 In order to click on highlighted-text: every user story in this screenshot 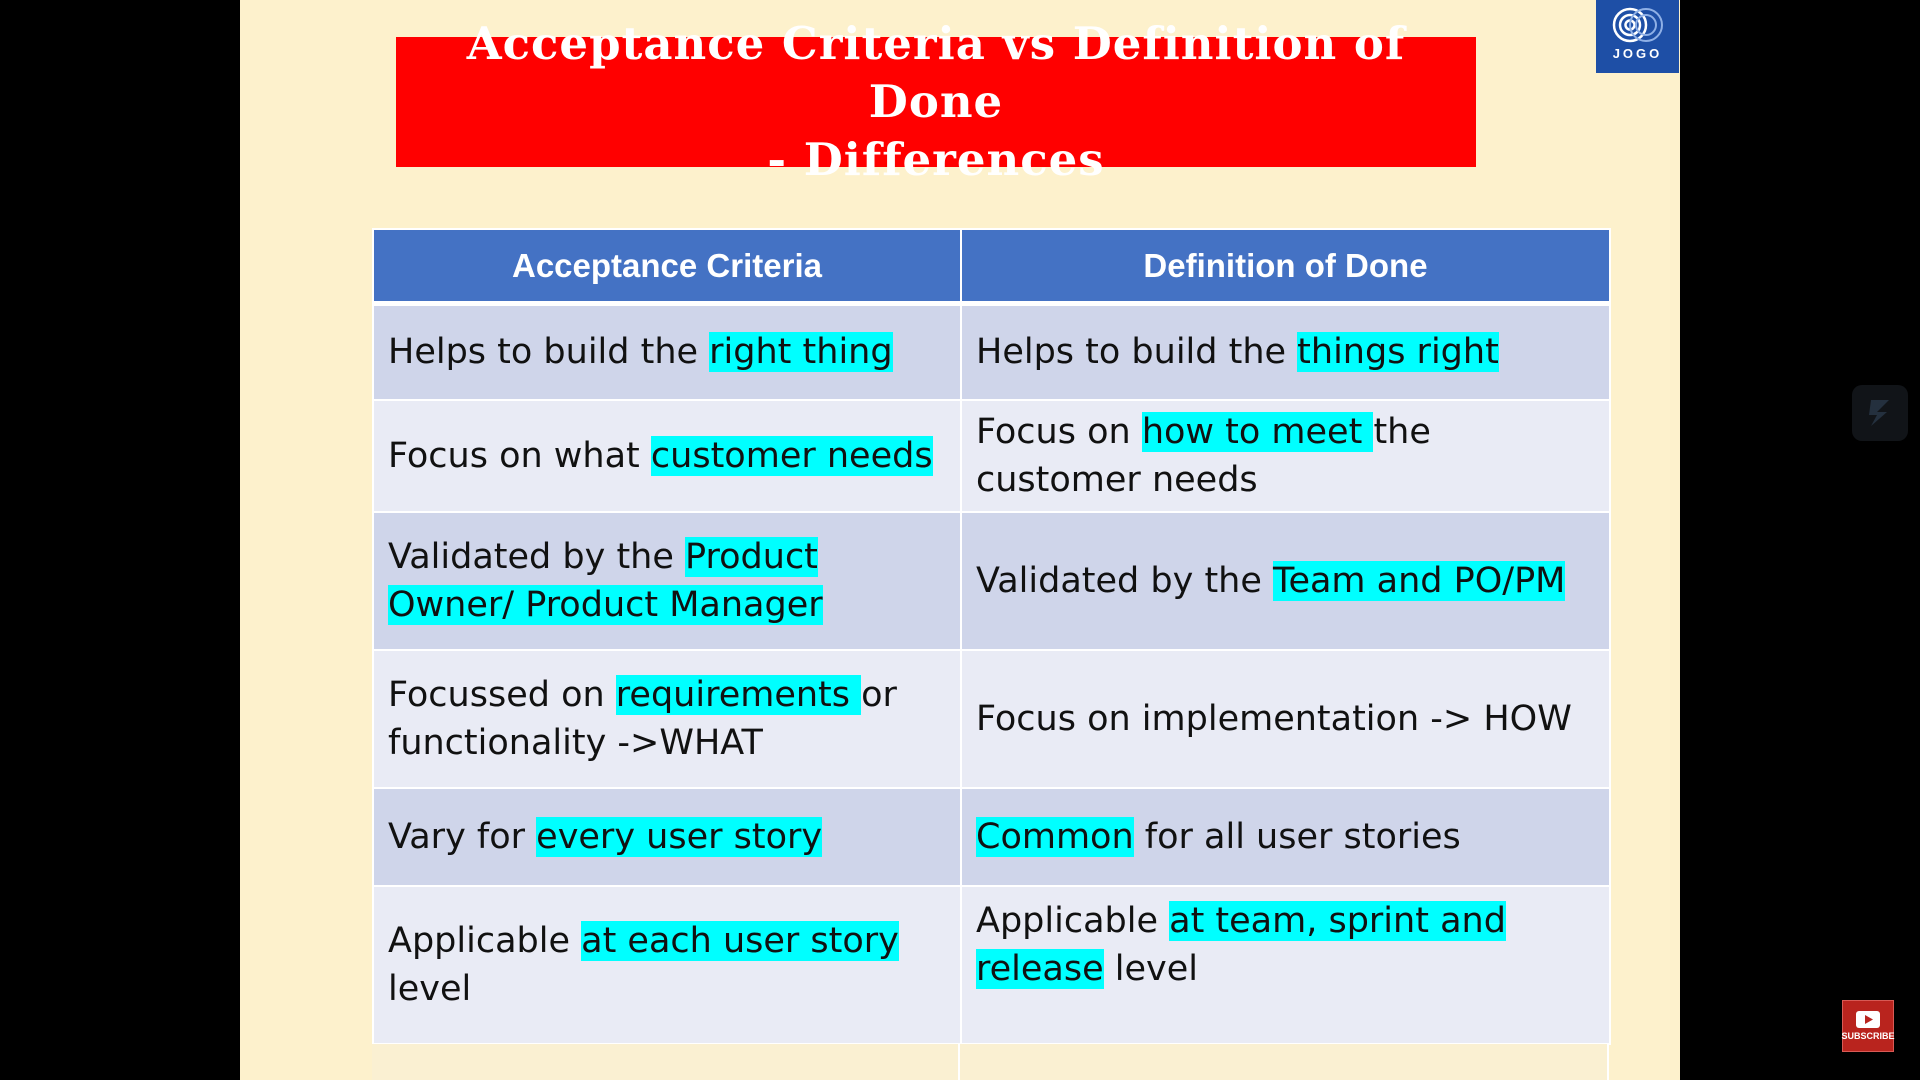, I will do `click(679, 836)`.